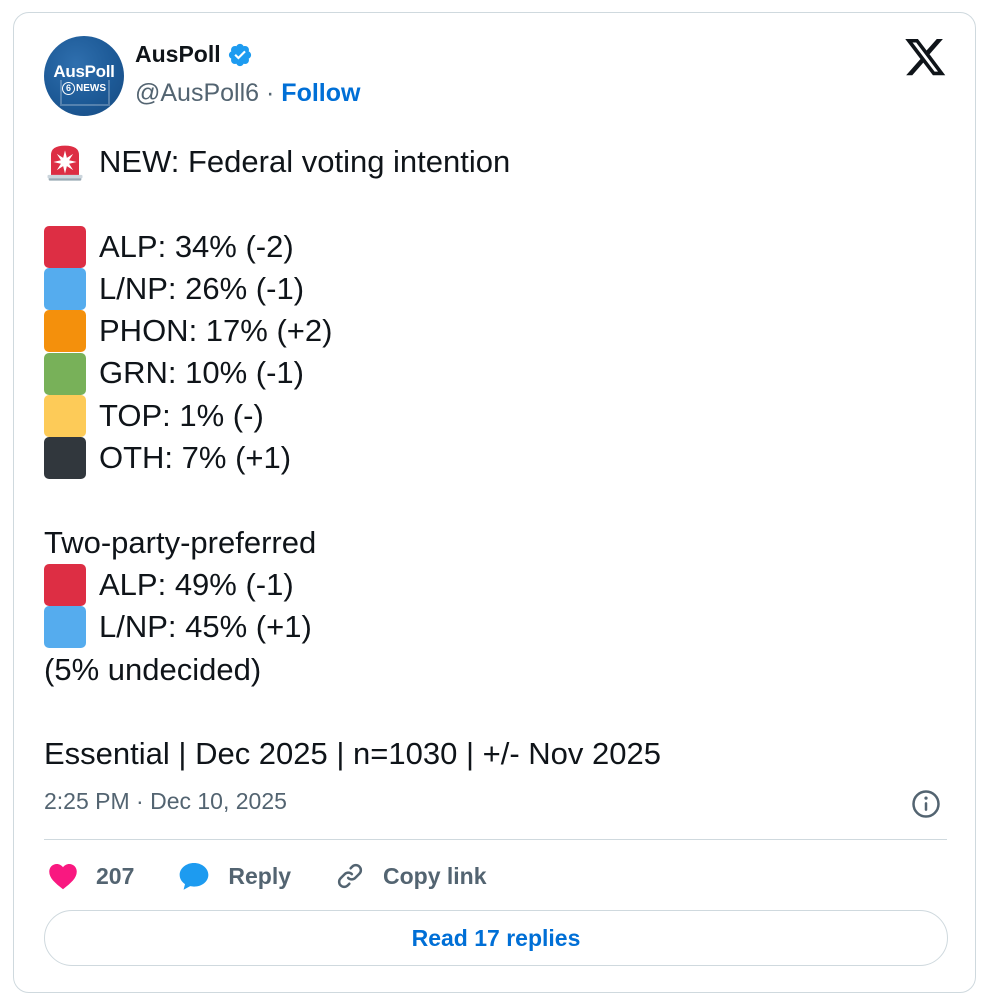  I want to click on author-name-row: AusPoll, so click(194, 54).